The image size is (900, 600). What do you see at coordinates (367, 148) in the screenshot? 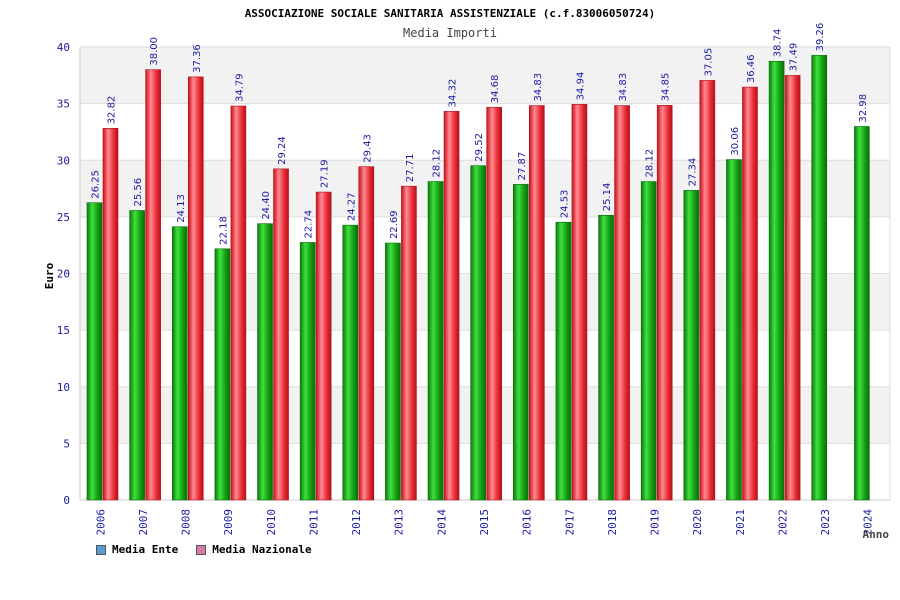
I see `data-label: 29.43` at bounding box center [367, 148].